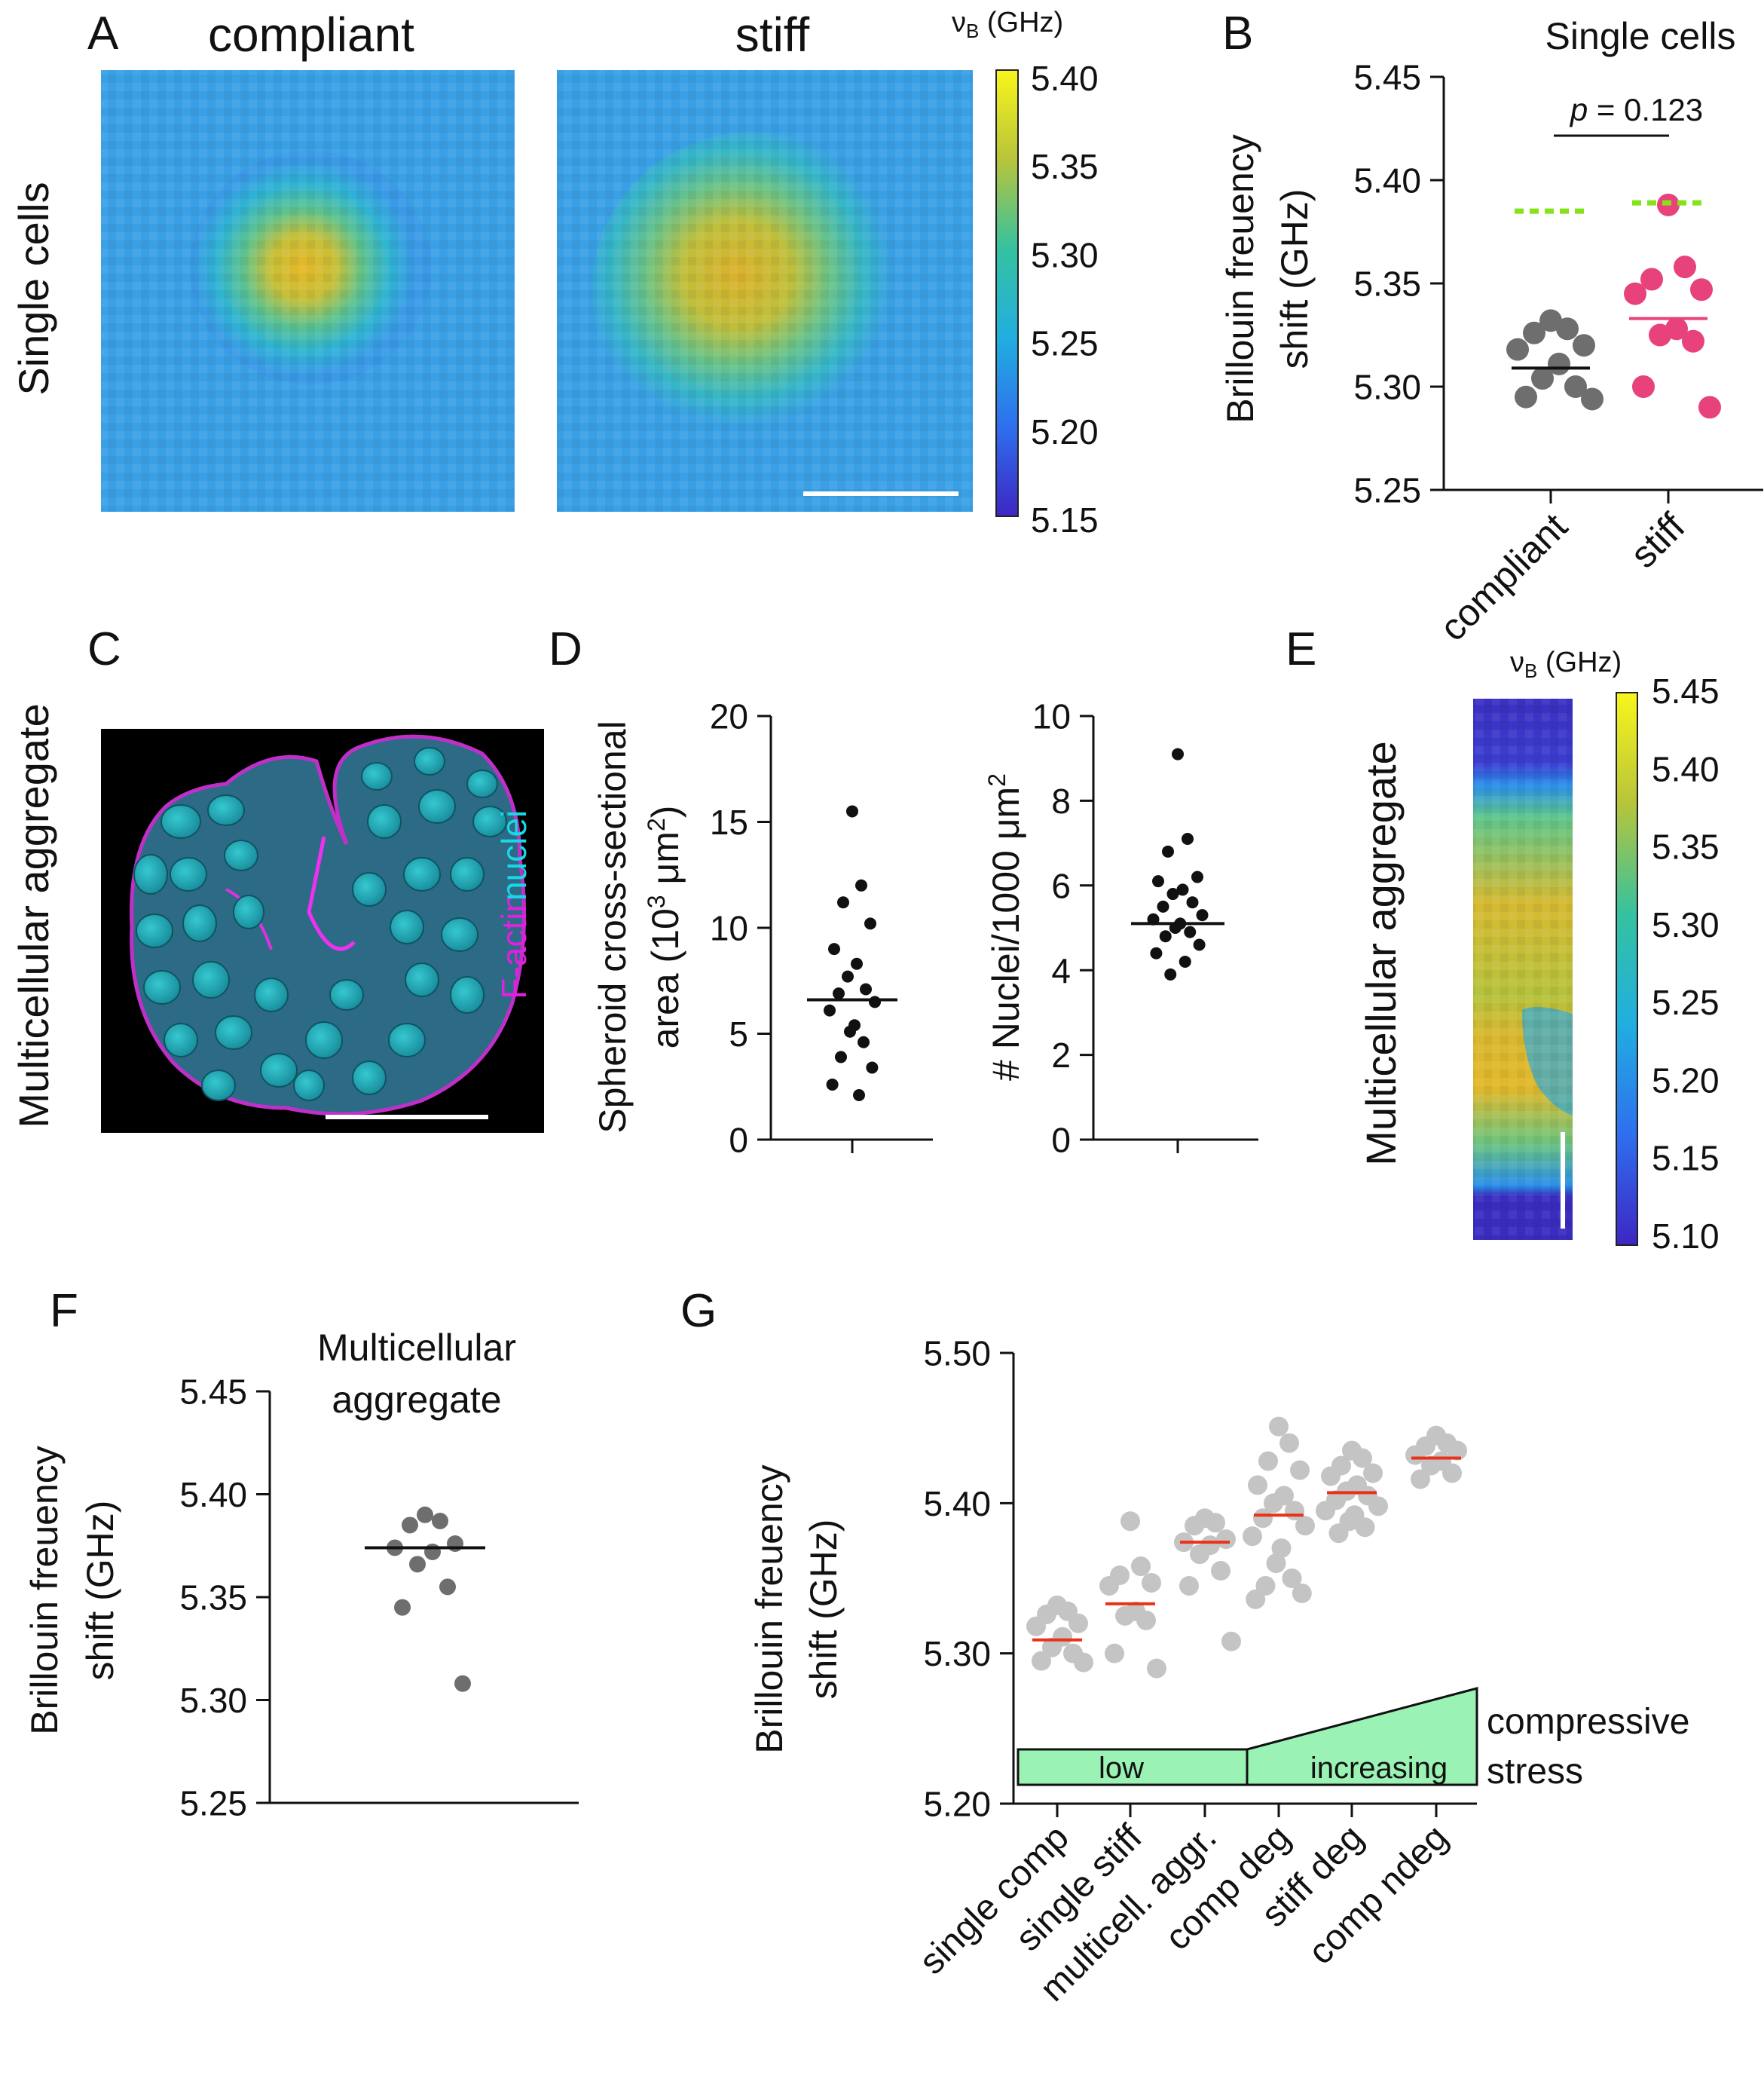  Describe the element at coordinates (33, 915) in the screenshot. I see `panel-c-row-label: Multicellular aggregate` at that location.